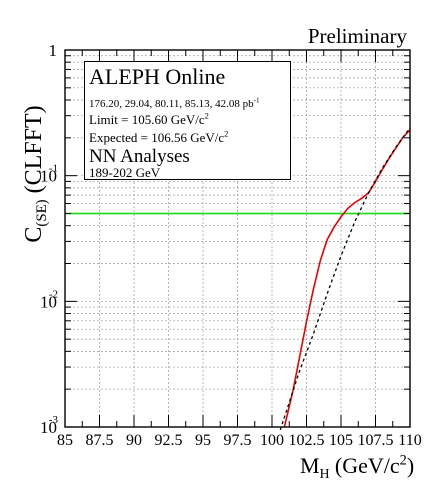 The image size is (431, 501). I want to click on legend-title: ALEPH Online, so click(157, 76).